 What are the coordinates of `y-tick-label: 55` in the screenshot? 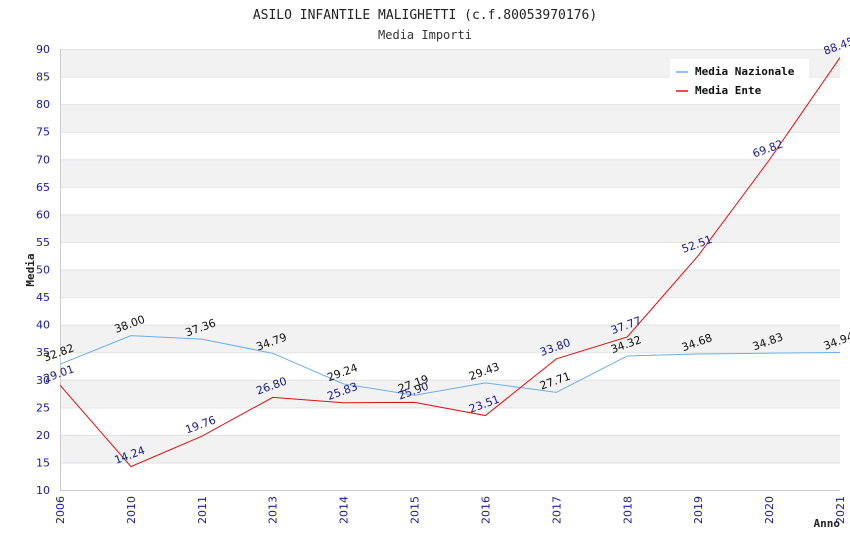 It's located at (43, 242).